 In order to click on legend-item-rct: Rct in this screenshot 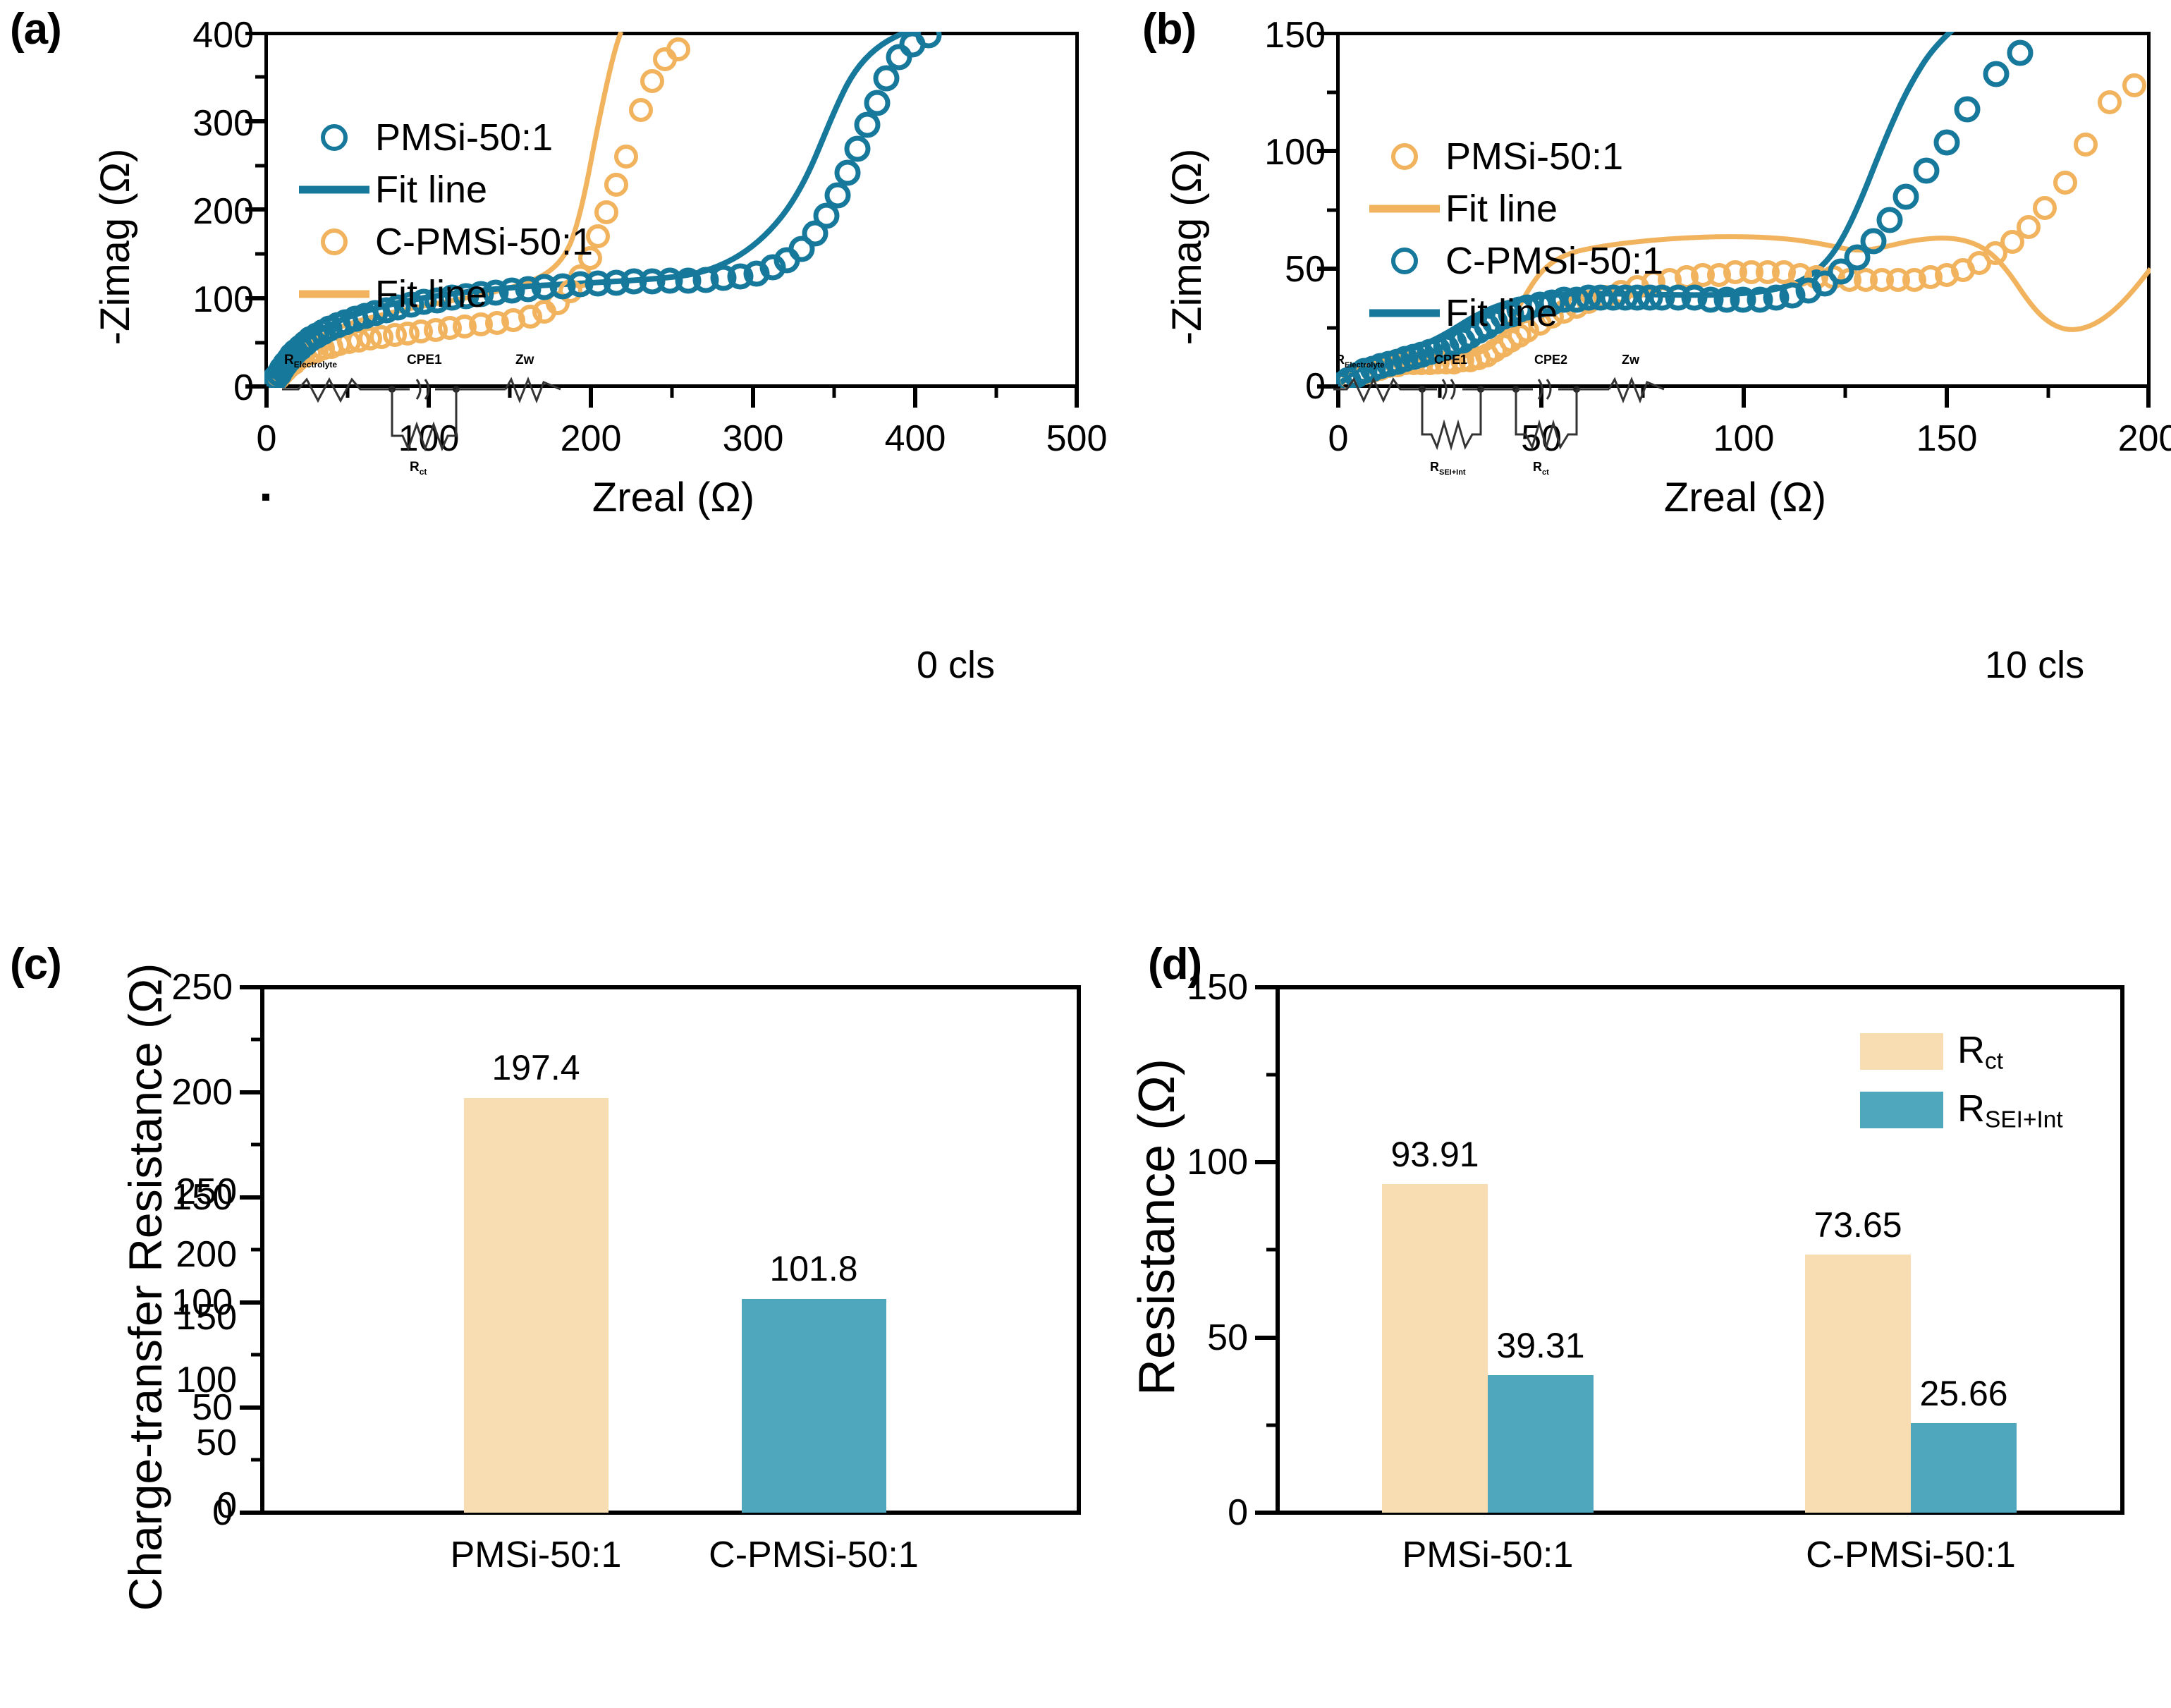, I will do `click(1961, 1051)`.